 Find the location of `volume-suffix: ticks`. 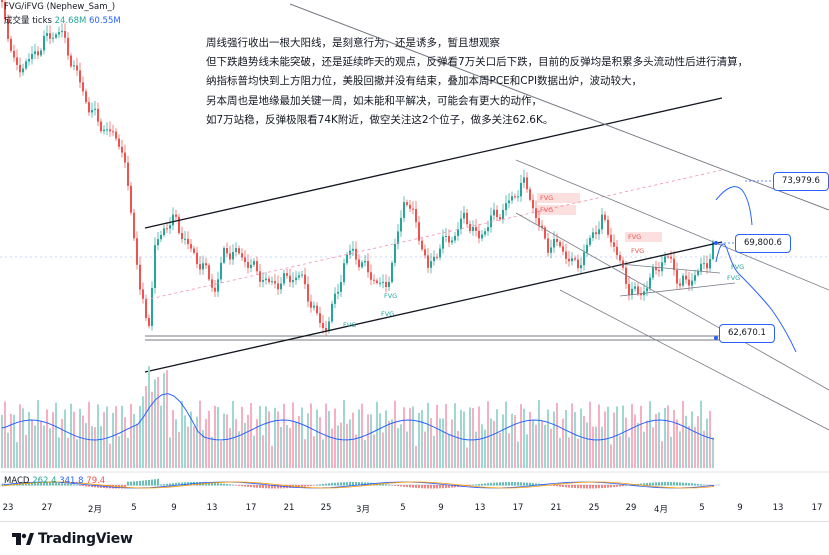

volume-suffix: ticks is located at coordinates (42, 21).